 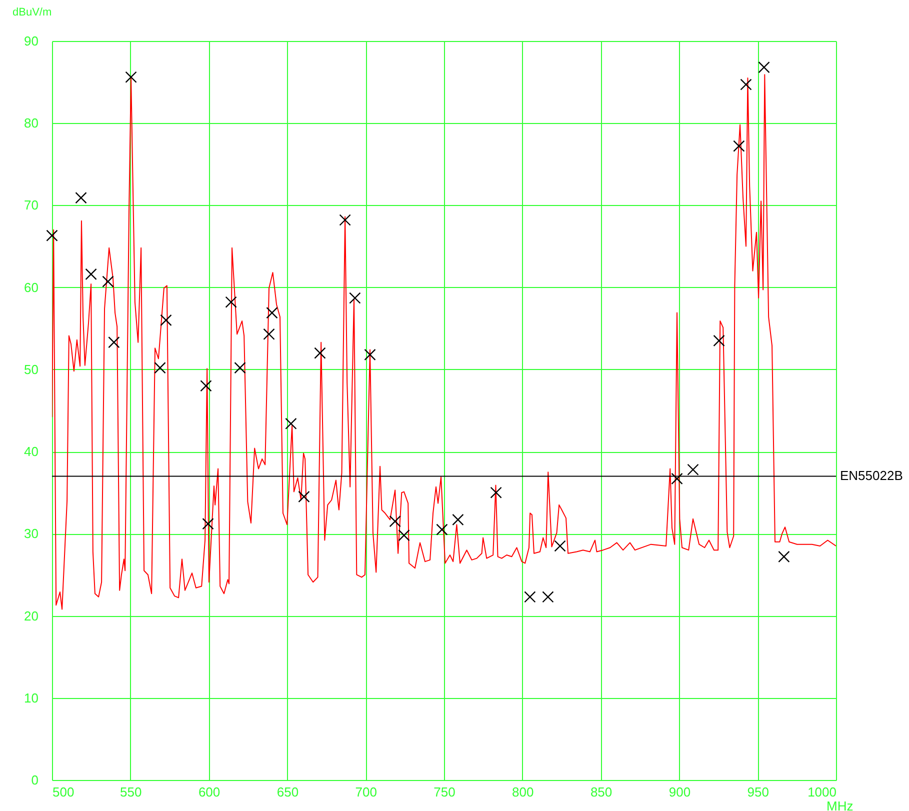 What do you see at coordinates (871, 476) in the screenshot?
I see `ref-line-label: EN55022B` at bounding box center [871, 476].